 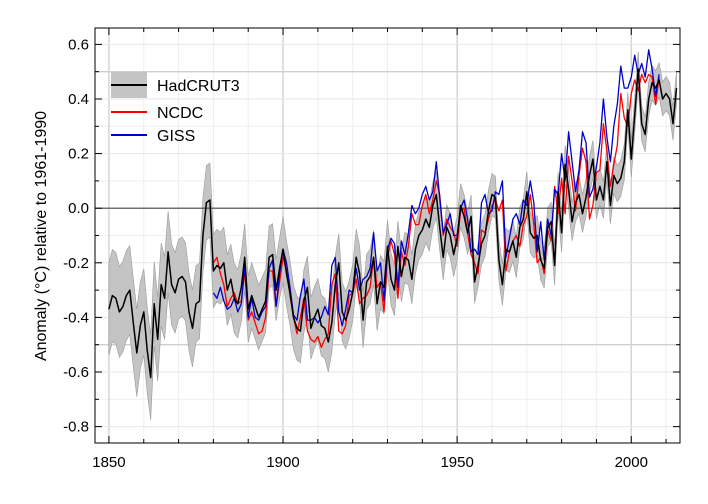 What do you see at coordinates (370, 462) in the screenshot?
I see `x-tick-labels: 1850 1900 1950 2000` at bounding box center [370, 462].